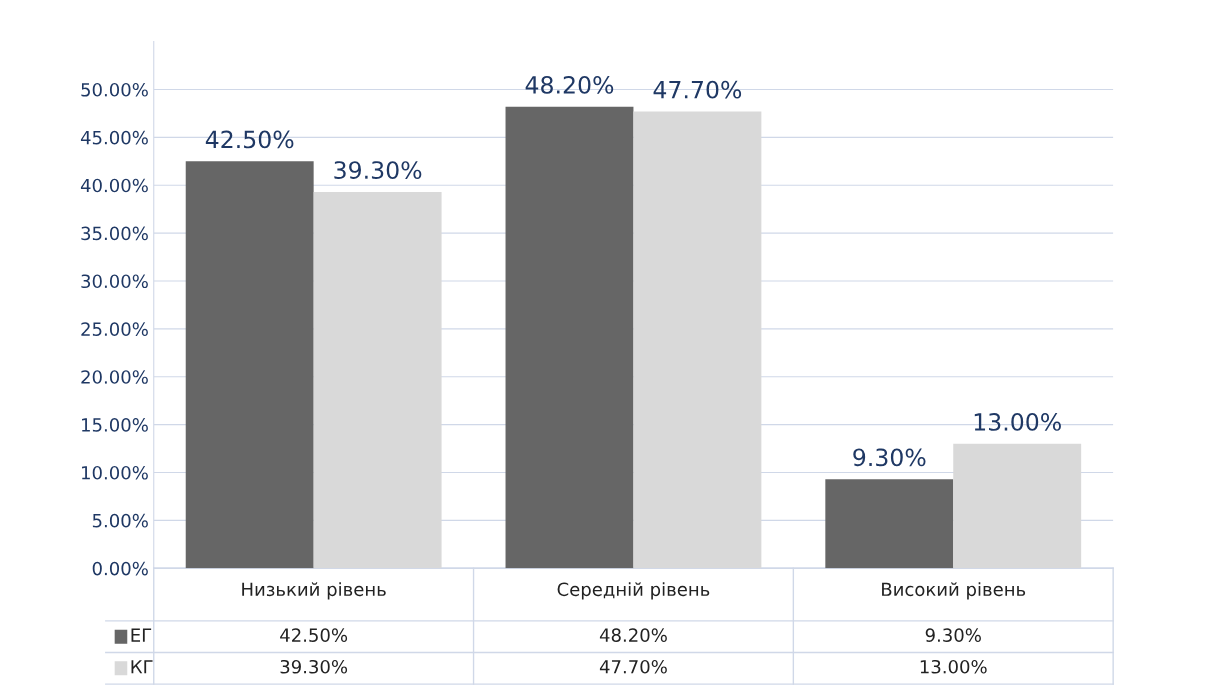 The width and height of the screenshot is (1230, 693). Describe the element at coordinates (114, 185) in the screenshot. I see `y-tick-label: 40.00%` at that location.